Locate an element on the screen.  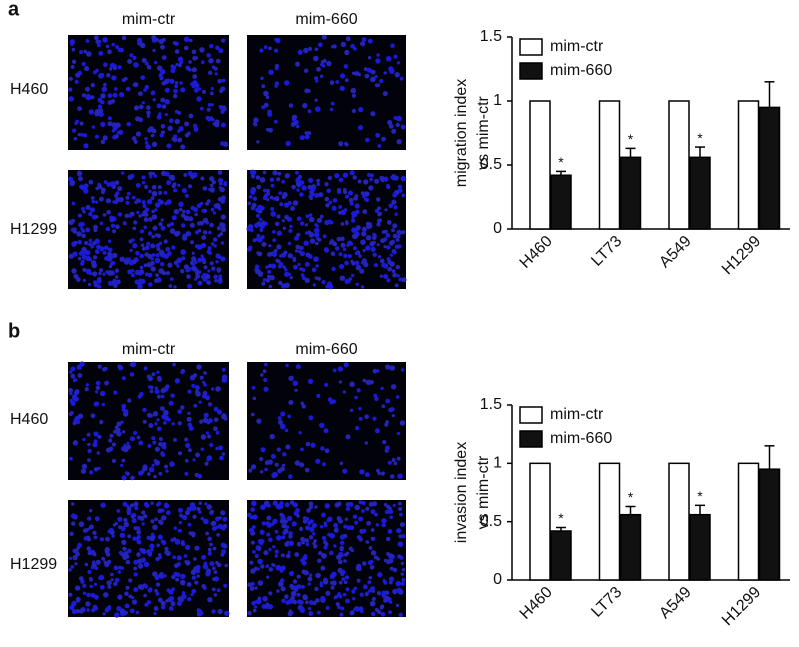
significance-mark: * is located at coordinates (561, 518).